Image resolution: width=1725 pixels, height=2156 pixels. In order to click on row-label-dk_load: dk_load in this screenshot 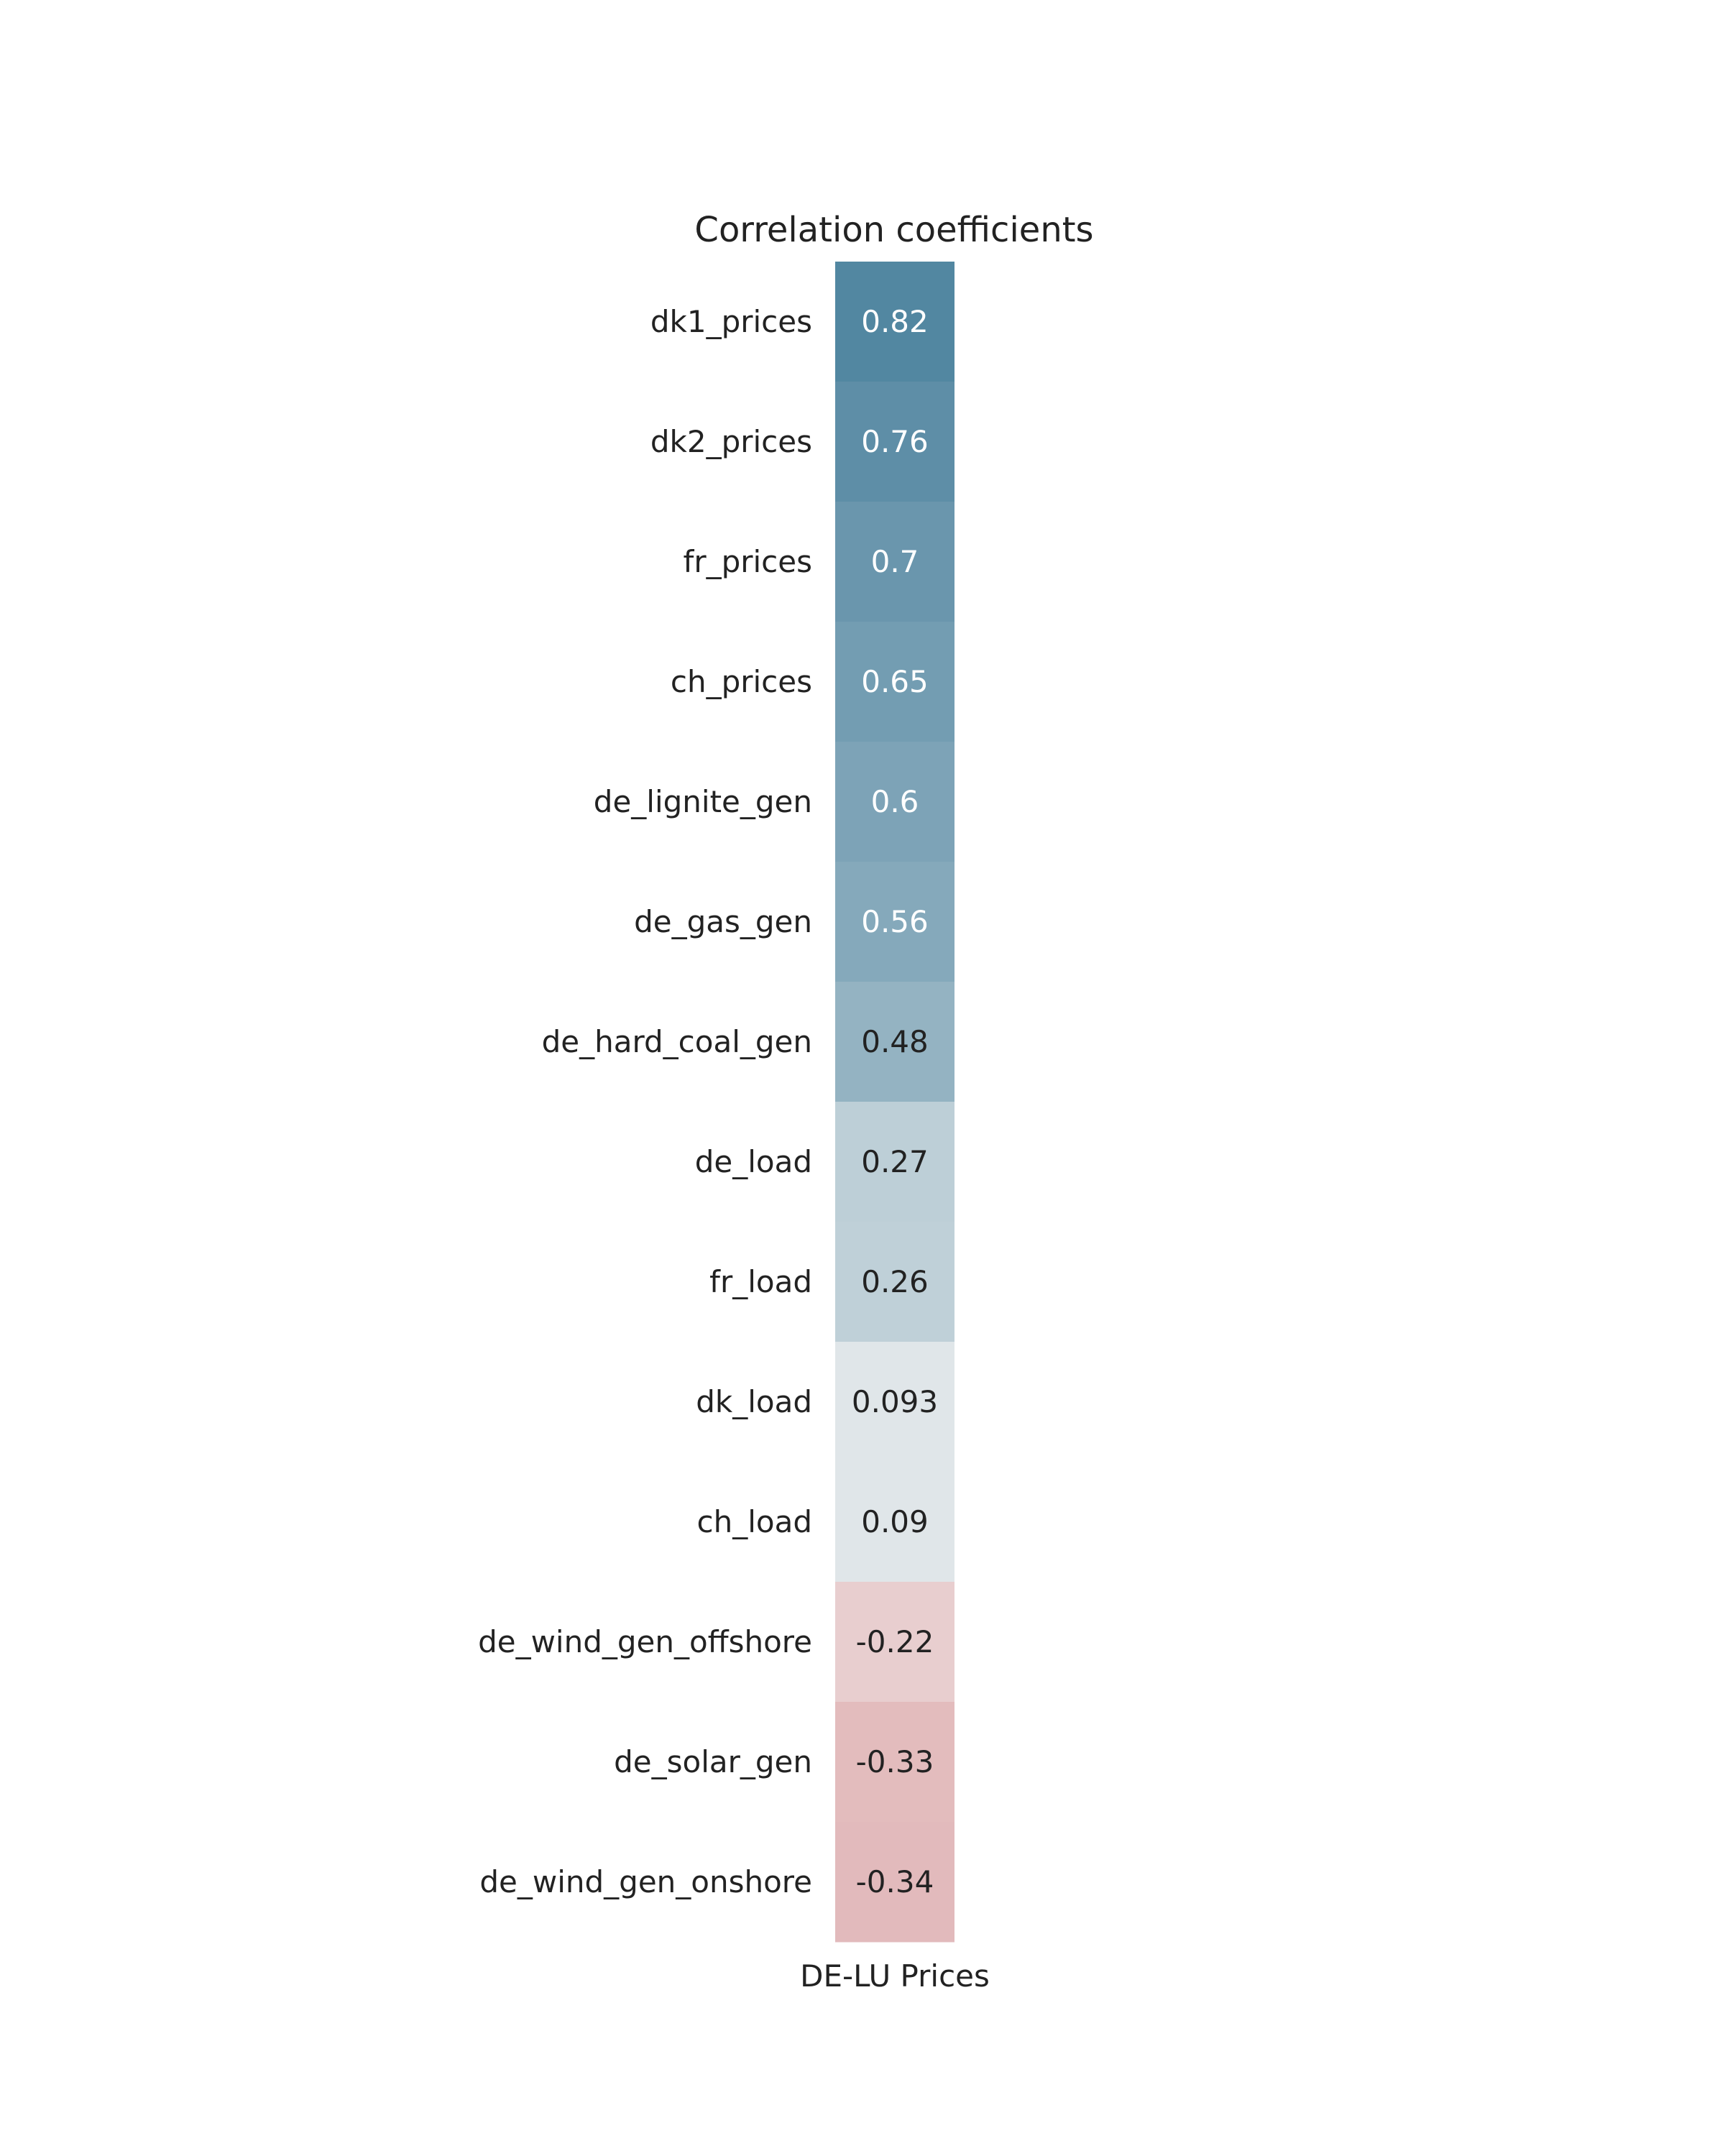, I will do `click(754, 1402)`.